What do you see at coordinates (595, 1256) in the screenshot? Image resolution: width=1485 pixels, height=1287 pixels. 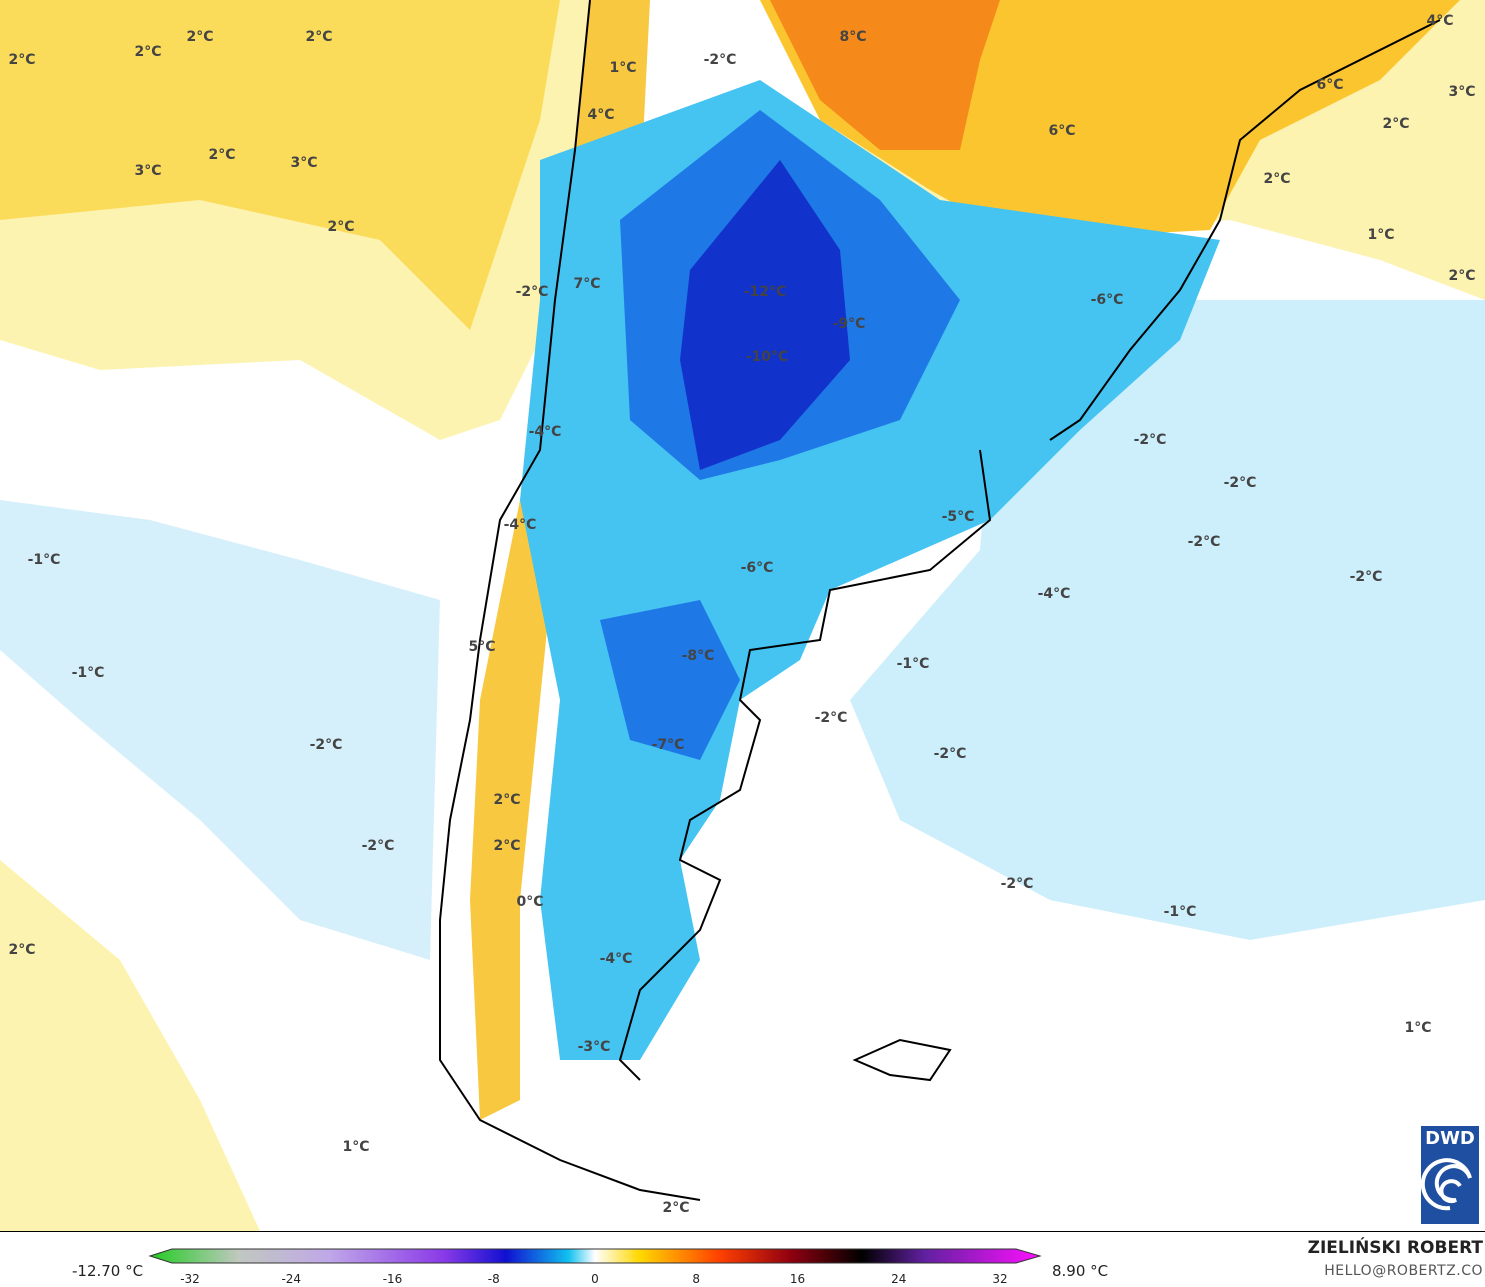 I see `legend-colorbar` at bounding box center [595, 1256].